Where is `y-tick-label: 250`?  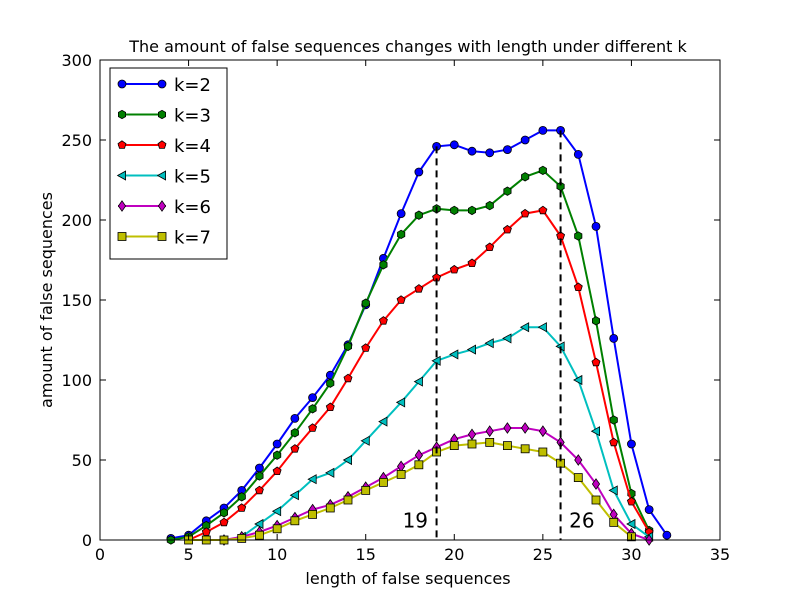
y-tick-label: 250 is located at coordinates (76, 140).